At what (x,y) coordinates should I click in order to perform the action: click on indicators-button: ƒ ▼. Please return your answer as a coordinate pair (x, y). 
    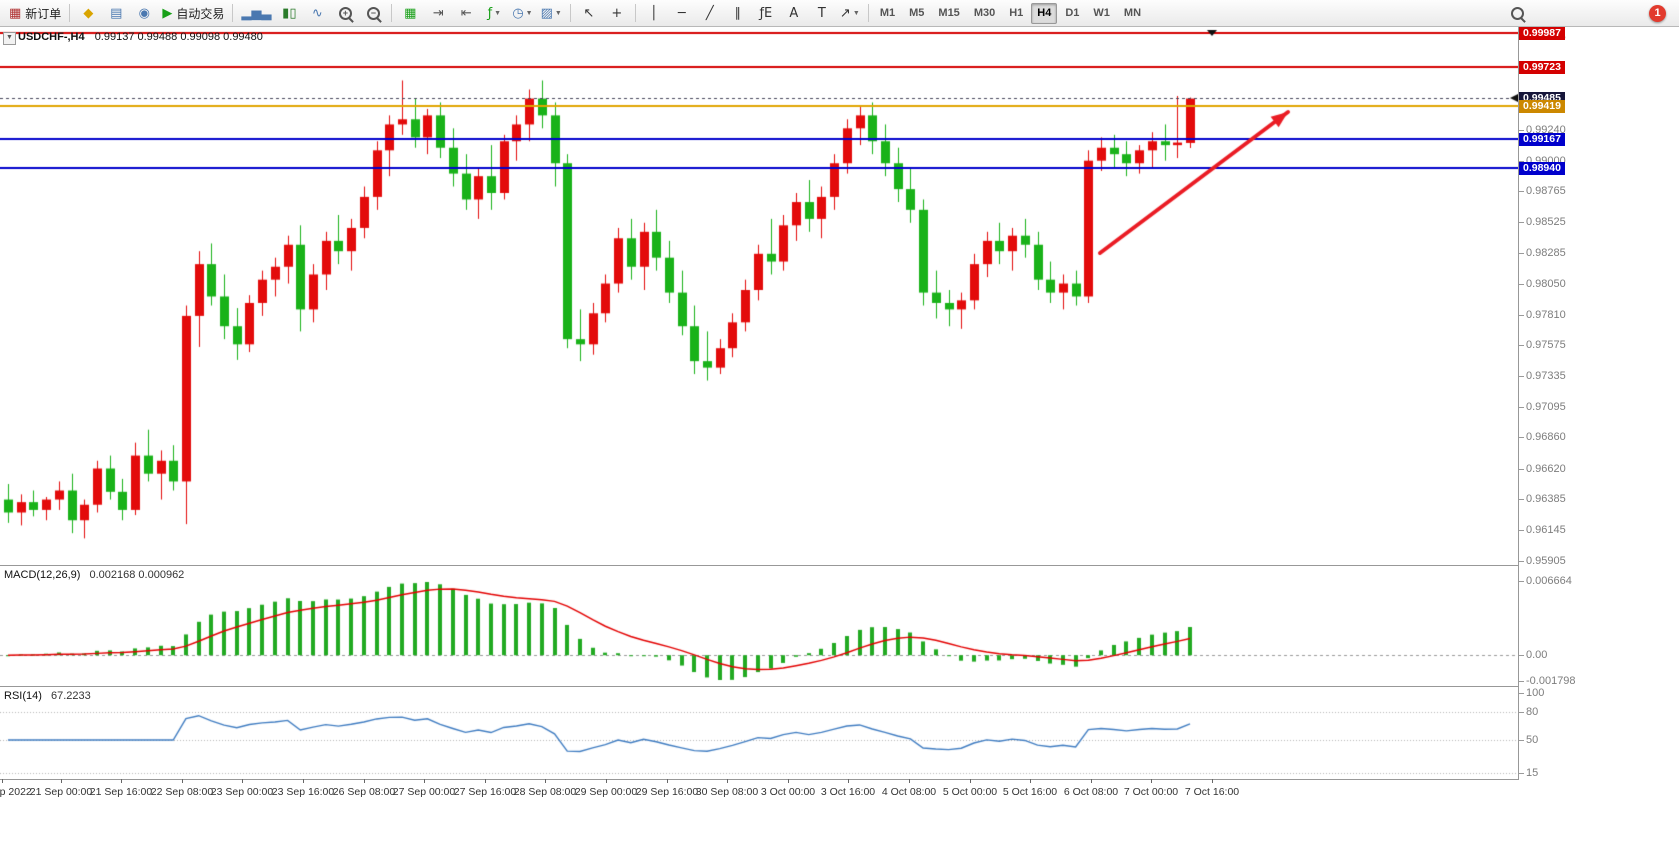
    Looking at the image, I should click on (494, 13).